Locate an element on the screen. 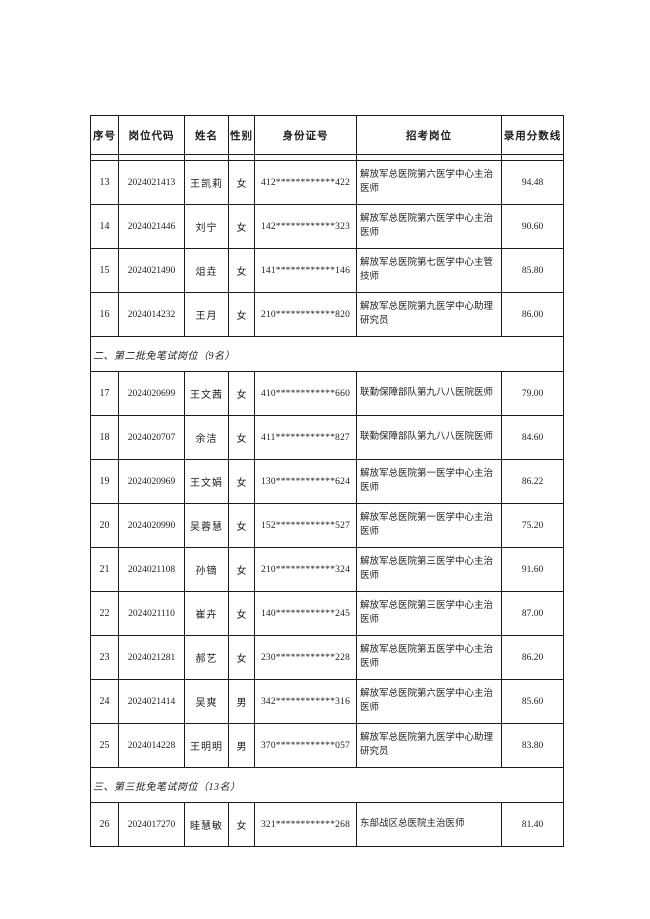 This screenshot has width=650, height=919. section-row: 三、第三批免笔试岗位（13名） is located at coordinates (327, 785).